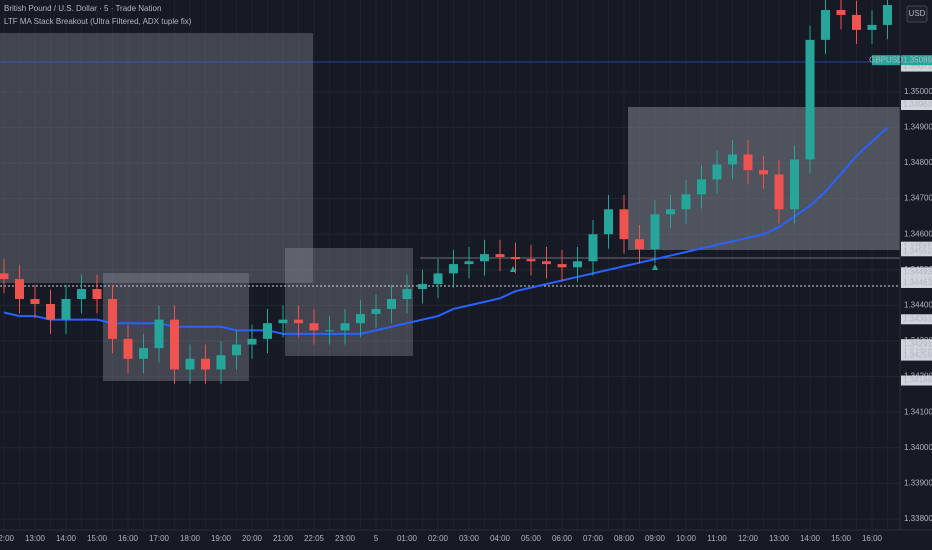  Describe the element at coordinates (917, 380) in the screenshot. I see `price-label: 1.34189` at that location.